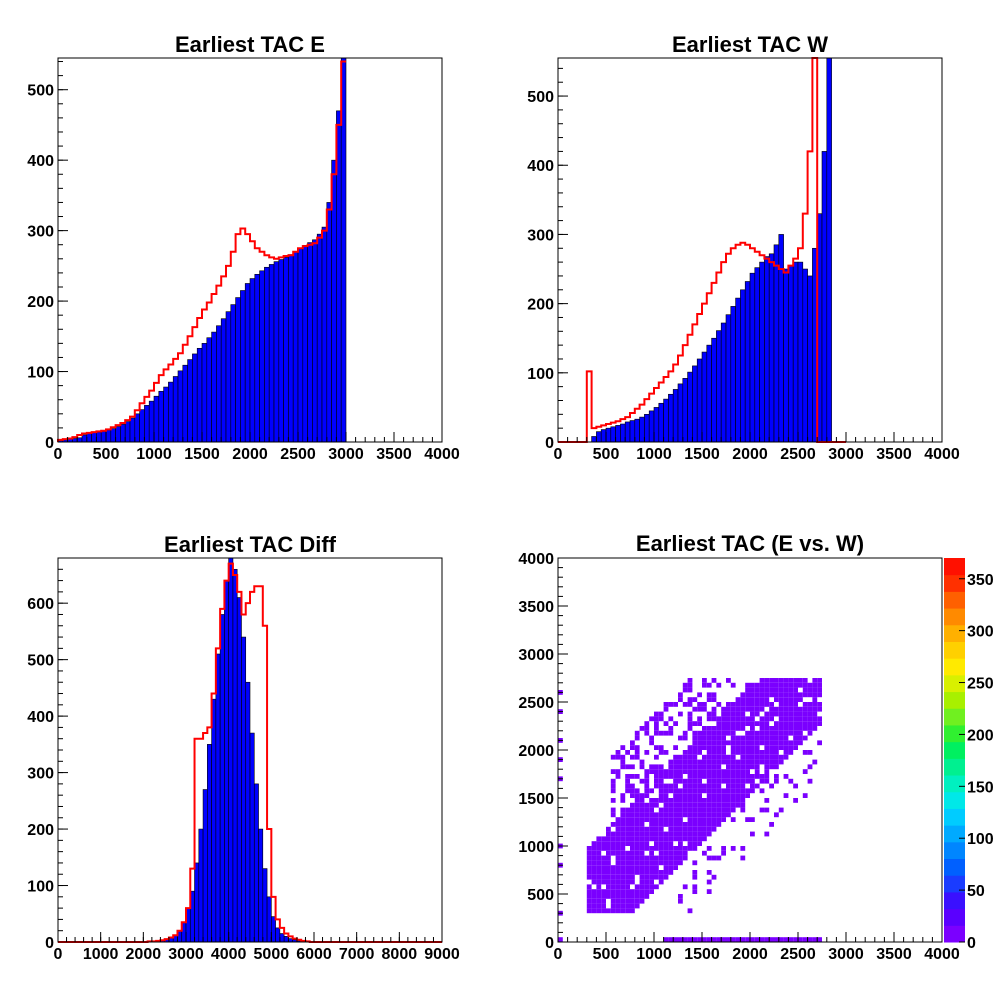 This screenshot has width=1000, height=1000. What do you see at coordinates (750, 454) in the screenshot?
I see `x-tick-label: 2000` at bounding box center [750, 454].